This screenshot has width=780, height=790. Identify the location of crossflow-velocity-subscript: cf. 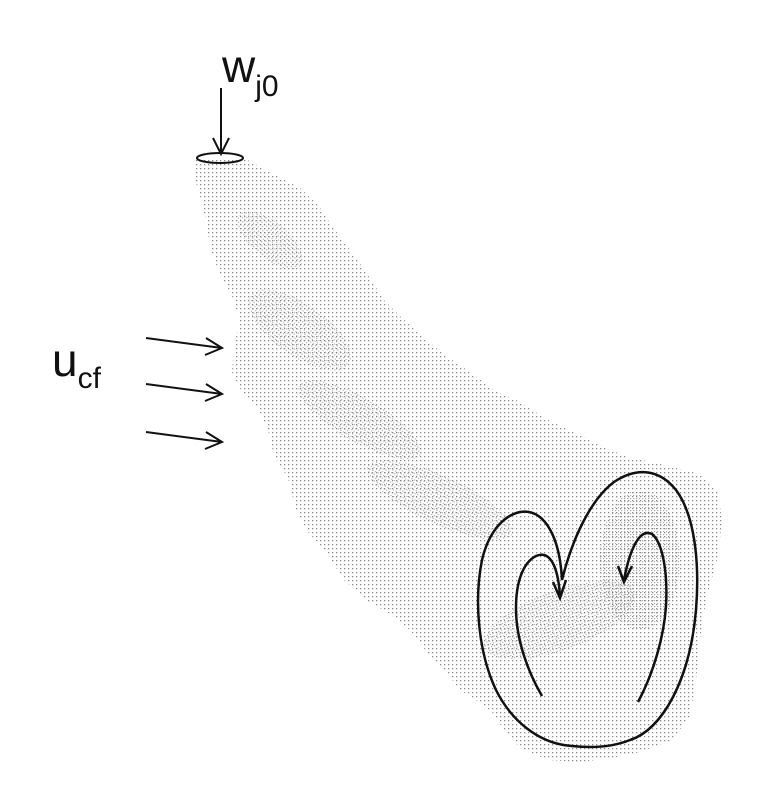
(90, 378).